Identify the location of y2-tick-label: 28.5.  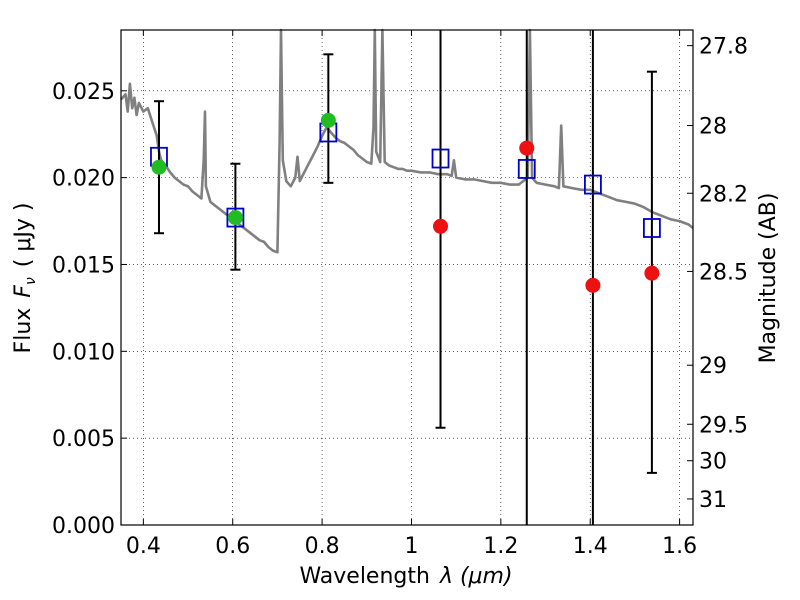
(723, 272).